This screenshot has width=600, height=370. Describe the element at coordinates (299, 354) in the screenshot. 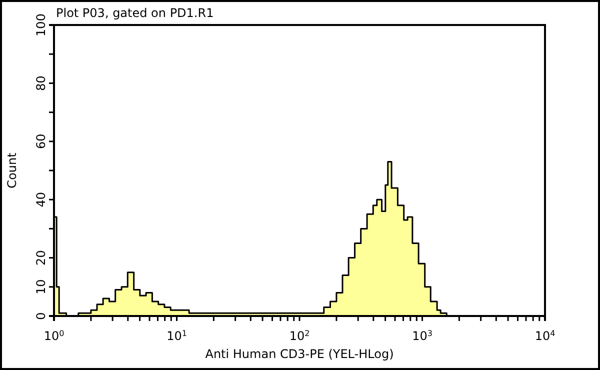

I see `x-axis-title: Anti Human CD3-PE (YEL-HLog)` at that location.